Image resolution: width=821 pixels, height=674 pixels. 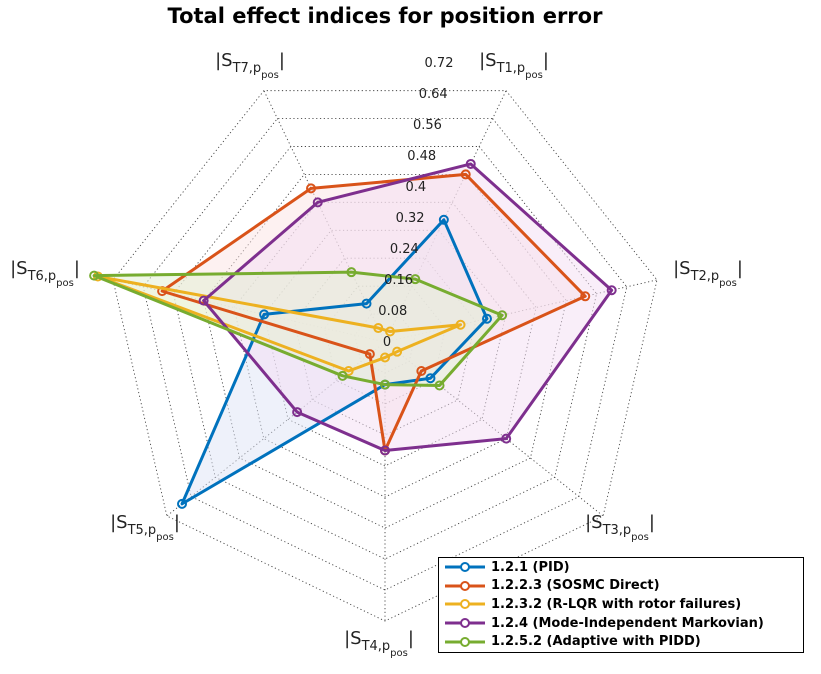 I want to click on axis-label-5: |ST5,ppos|, so click(x=145, y=527).